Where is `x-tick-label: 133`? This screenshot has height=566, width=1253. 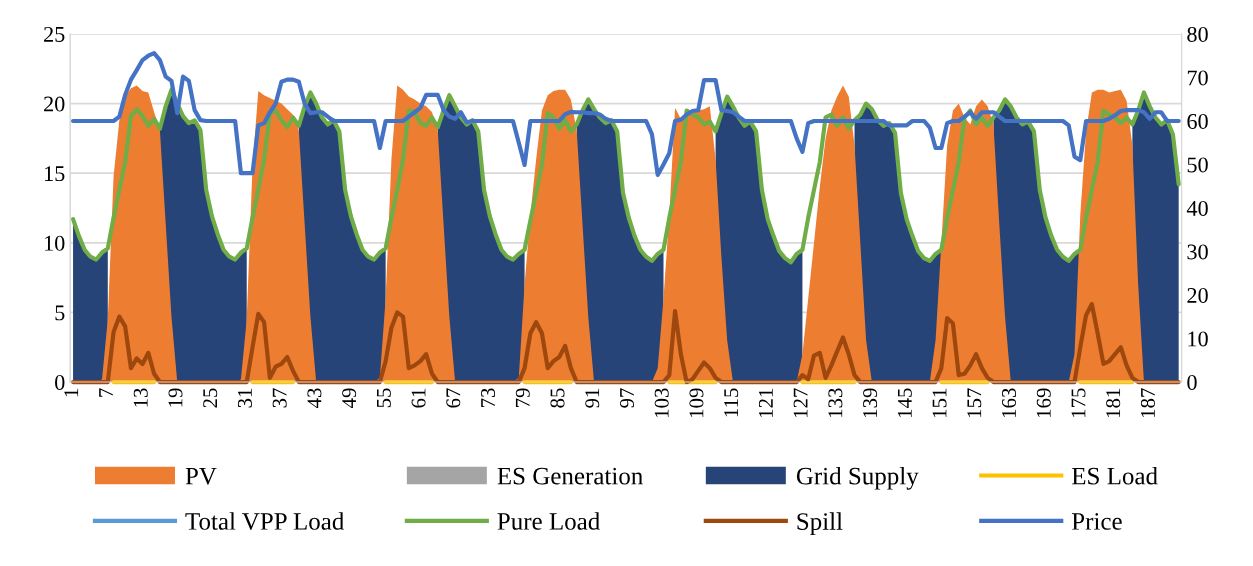
x-tick-label: 133 is located at coordinates (835, 403).